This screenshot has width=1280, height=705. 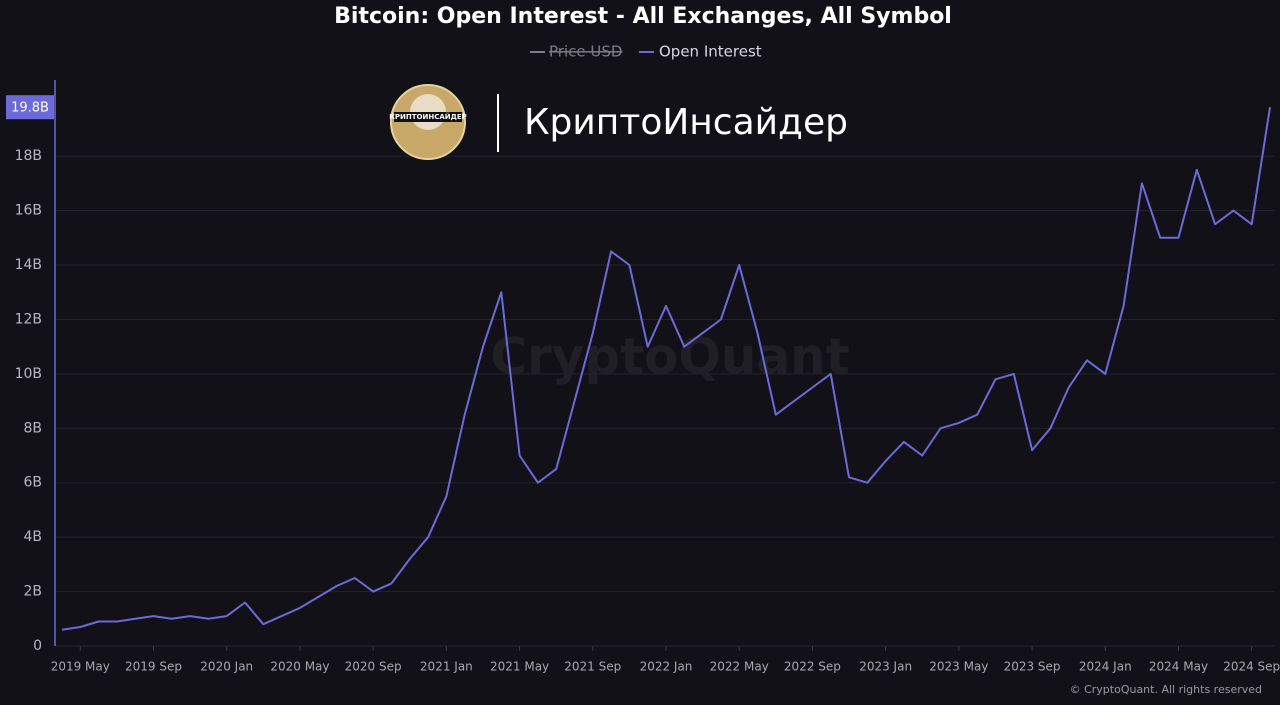 I want to click on y-tick-label: 2B, so click(x=32, y=592).